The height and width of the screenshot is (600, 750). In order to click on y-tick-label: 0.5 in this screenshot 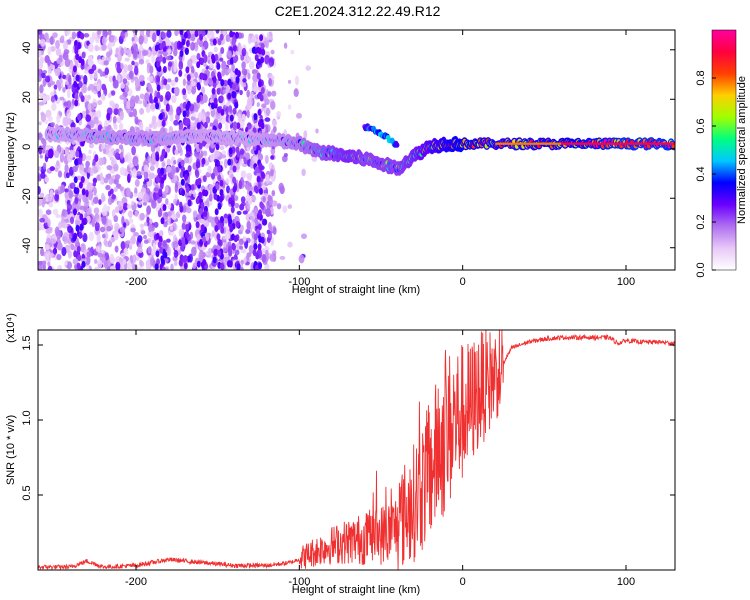, I will do `click(27, 492)`.